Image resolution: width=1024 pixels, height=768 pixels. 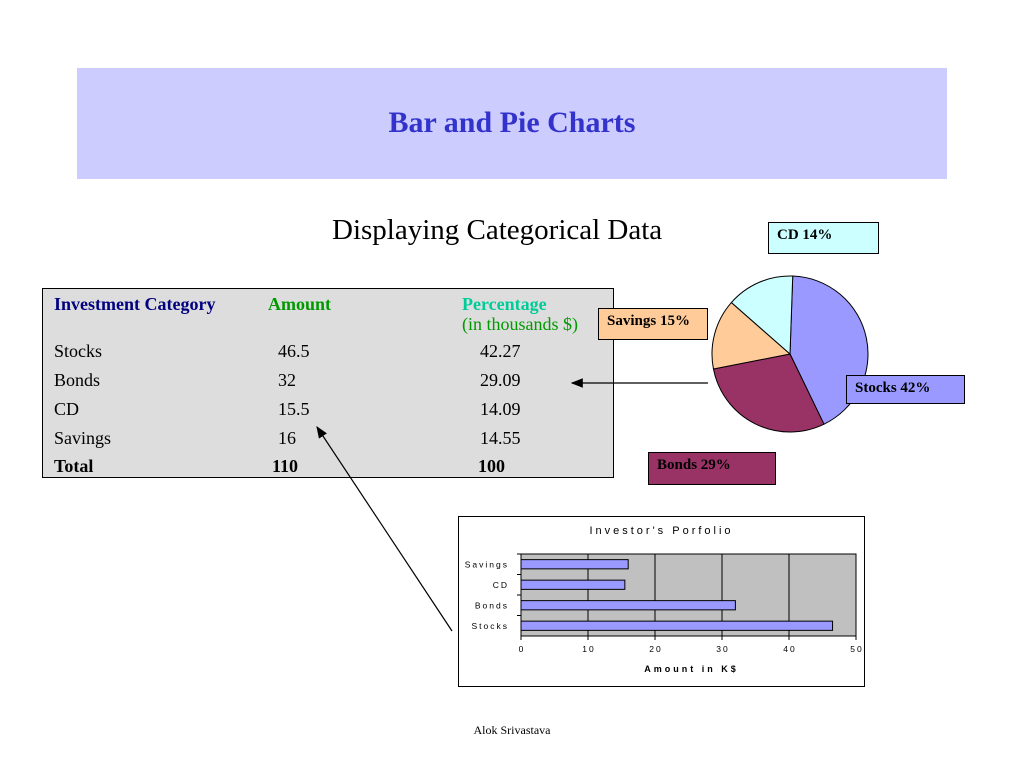 I want to click on slide-subtitle: Displaying Categorical Data, so click(x=497, y=230).